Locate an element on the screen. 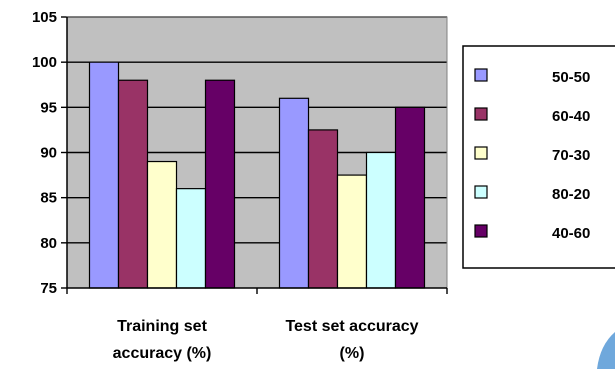 Image resolution: width=615 pixels, height=369 pixels. y-tick-labels: 75 80 85 90 95 100 105 is located at coordinates (44, 153).